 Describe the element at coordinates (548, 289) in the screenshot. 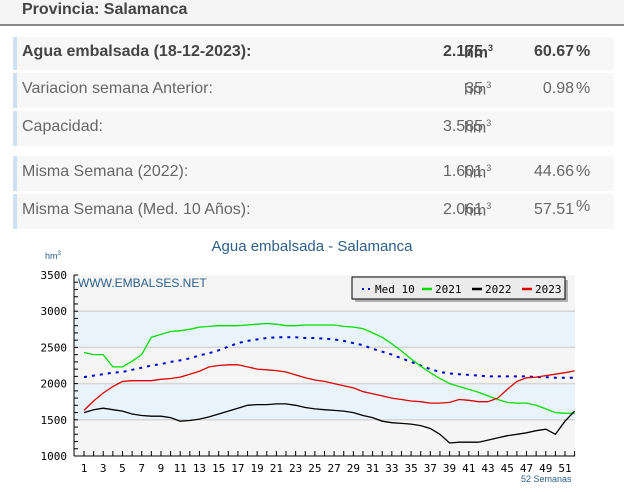

I see `legend-label: 2023` at that location.